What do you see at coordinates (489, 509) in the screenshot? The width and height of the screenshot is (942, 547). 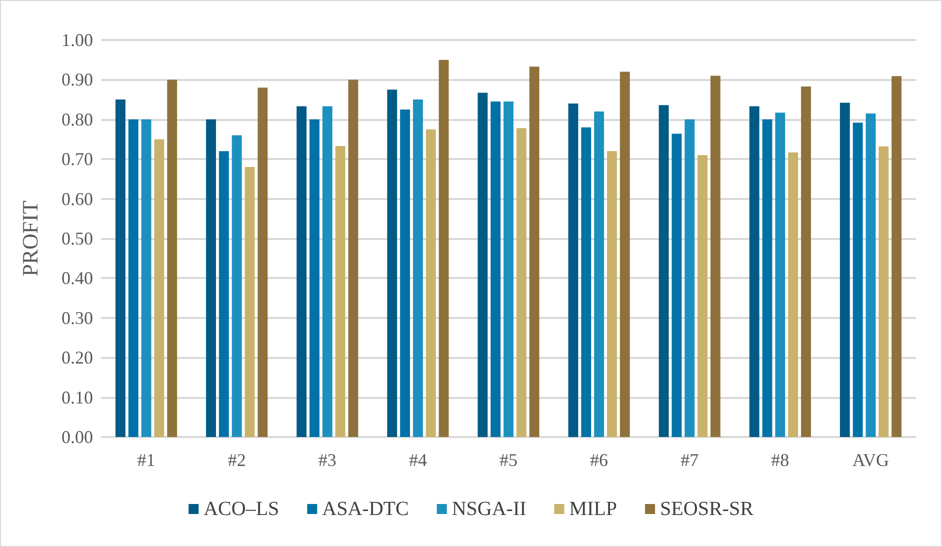 I see `legend-label: NSGA-II` at bounding box center [489, 509].